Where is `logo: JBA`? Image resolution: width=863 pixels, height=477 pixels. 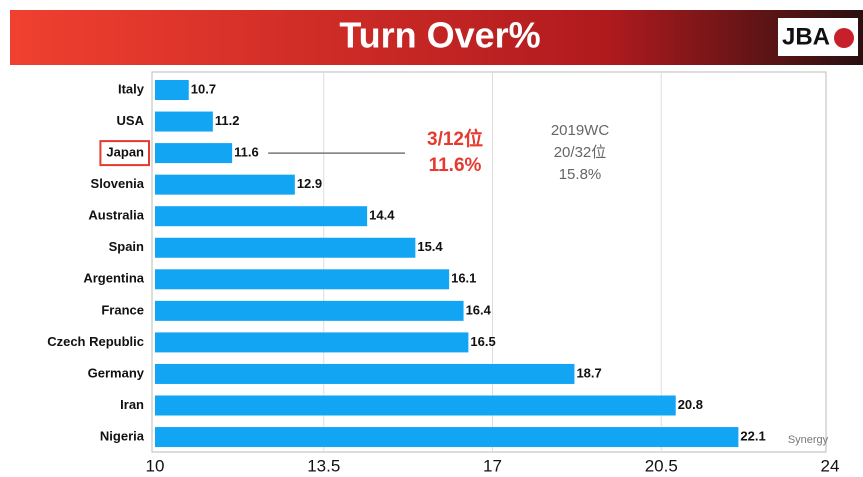
logo: JBA is located at coordinates (806, 36).